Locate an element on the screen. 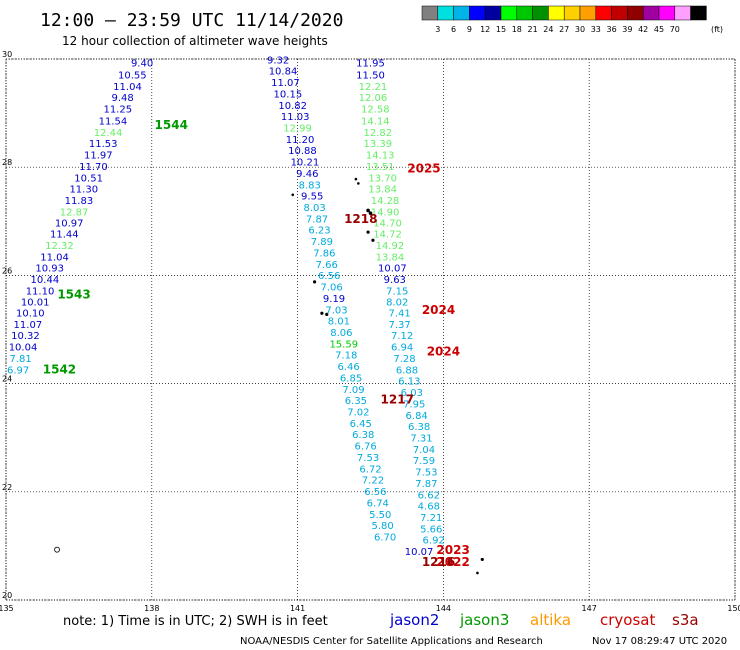 The height and width of the screenshot is (650, 740). wave-height-label: 11.44 is located at coordinates (64, 235).